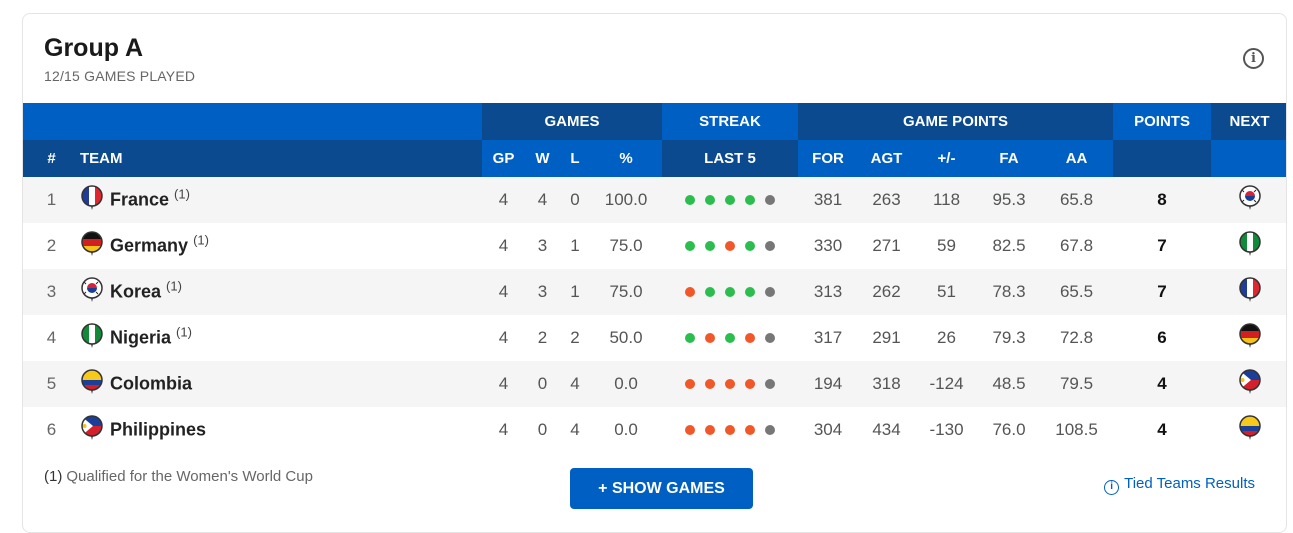 This screenshot has width=1293, height=533. I want to click on col-pct: %, so click(626, 158).